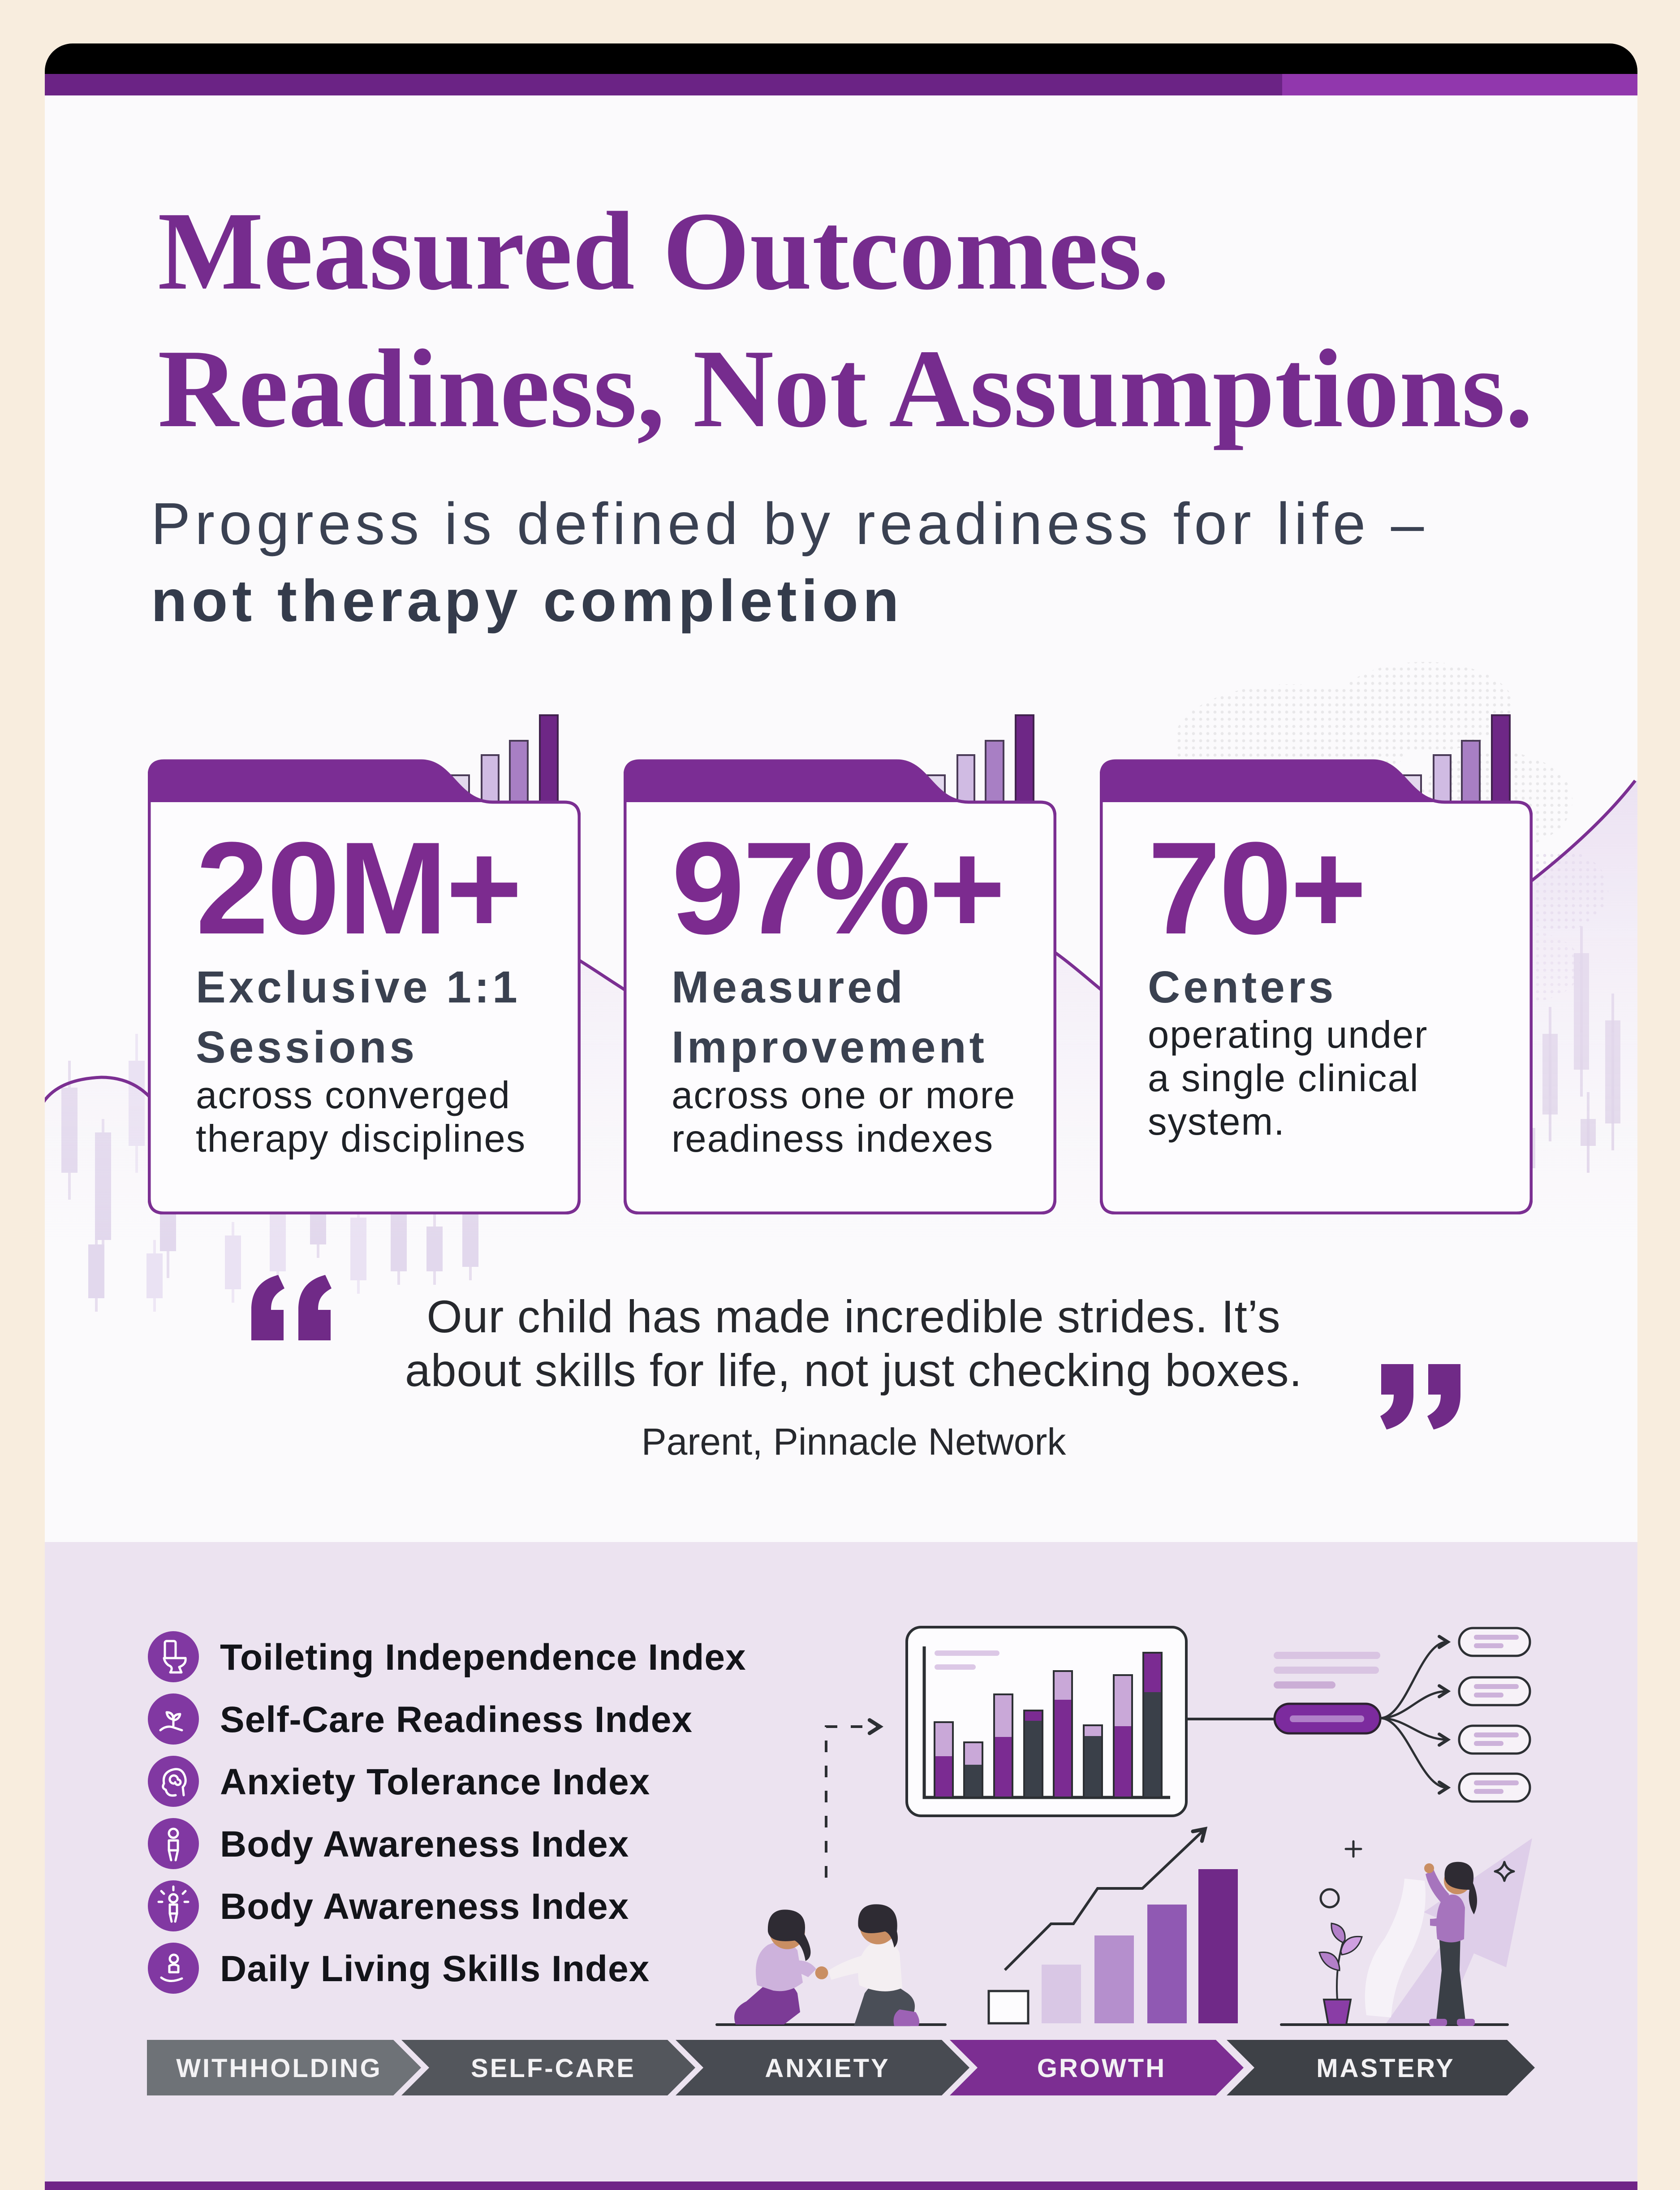 The image size is (1680, 2190). What do you see at coordinates (1101, 2068) in the screenshot?
I see `svg-text: GROWTH` at bounding box center [1101, 2068].